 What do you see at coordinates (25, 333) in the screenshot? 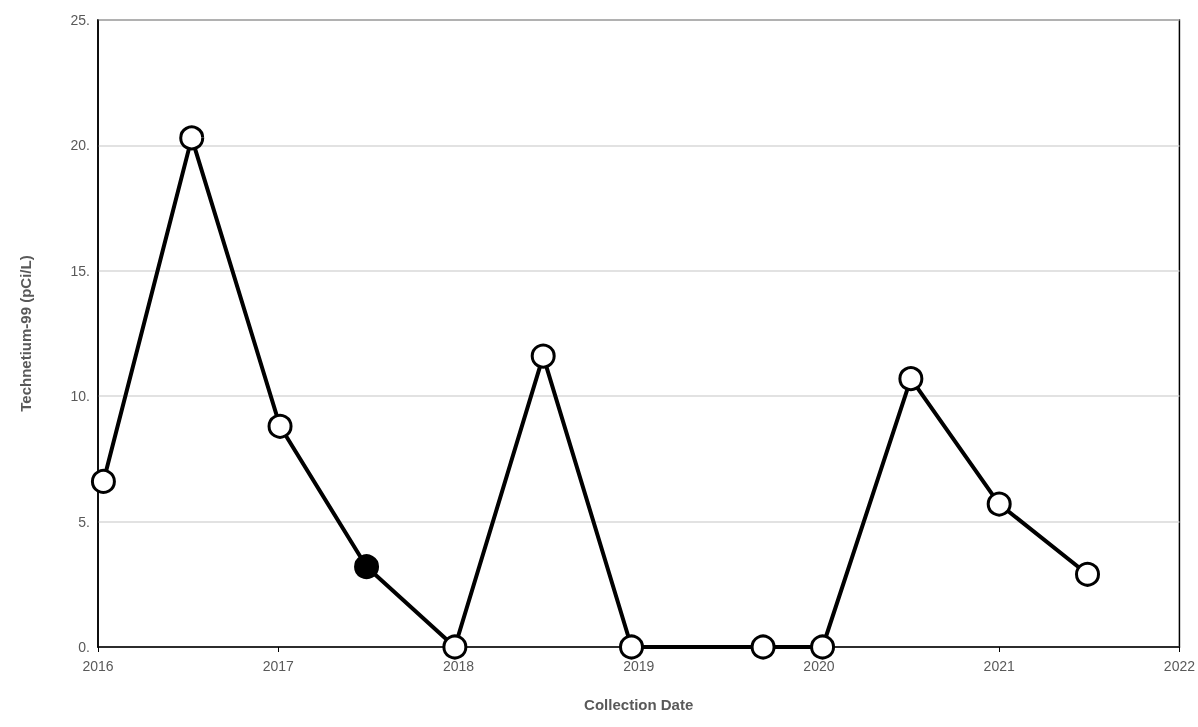
I see `y-axis-title: Technetium-99 (pCi/L)` at bounding box center [25, 333].